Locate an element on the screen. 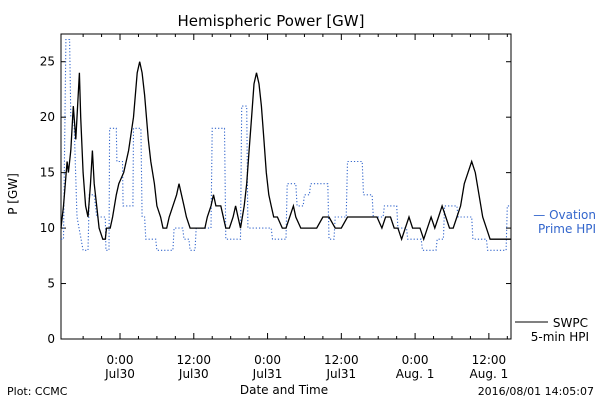 This screenshot has width=600, height=400. plot-credit: Plot: CCMC is located at coordinates (37, 391).